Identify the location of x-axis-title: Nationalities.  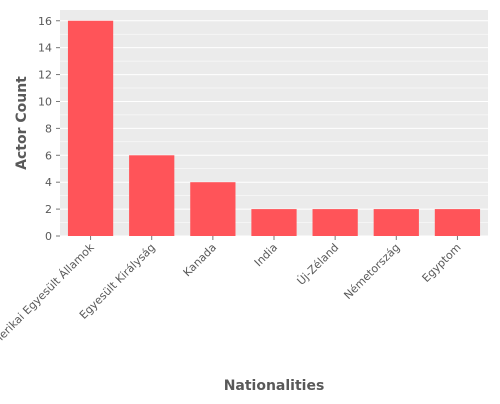
(274, 386).